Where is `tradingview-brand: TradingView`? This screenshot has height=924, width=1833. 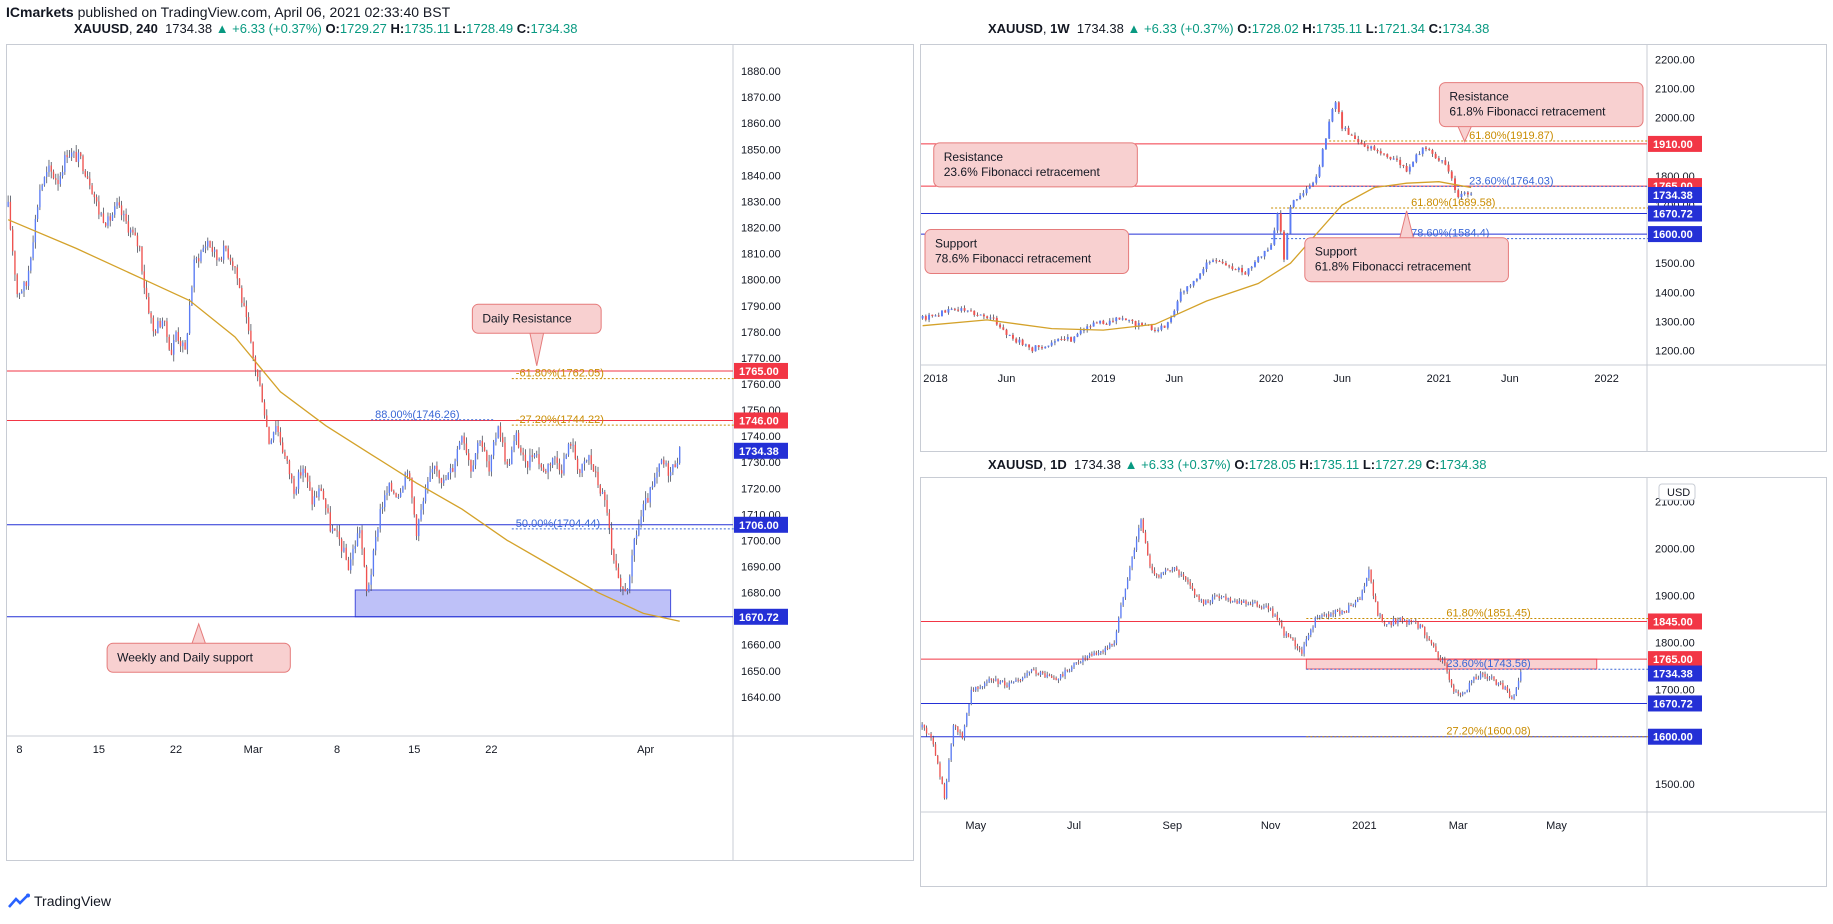 tradingview-brand: TradingView is located at coordinates (59, 901).